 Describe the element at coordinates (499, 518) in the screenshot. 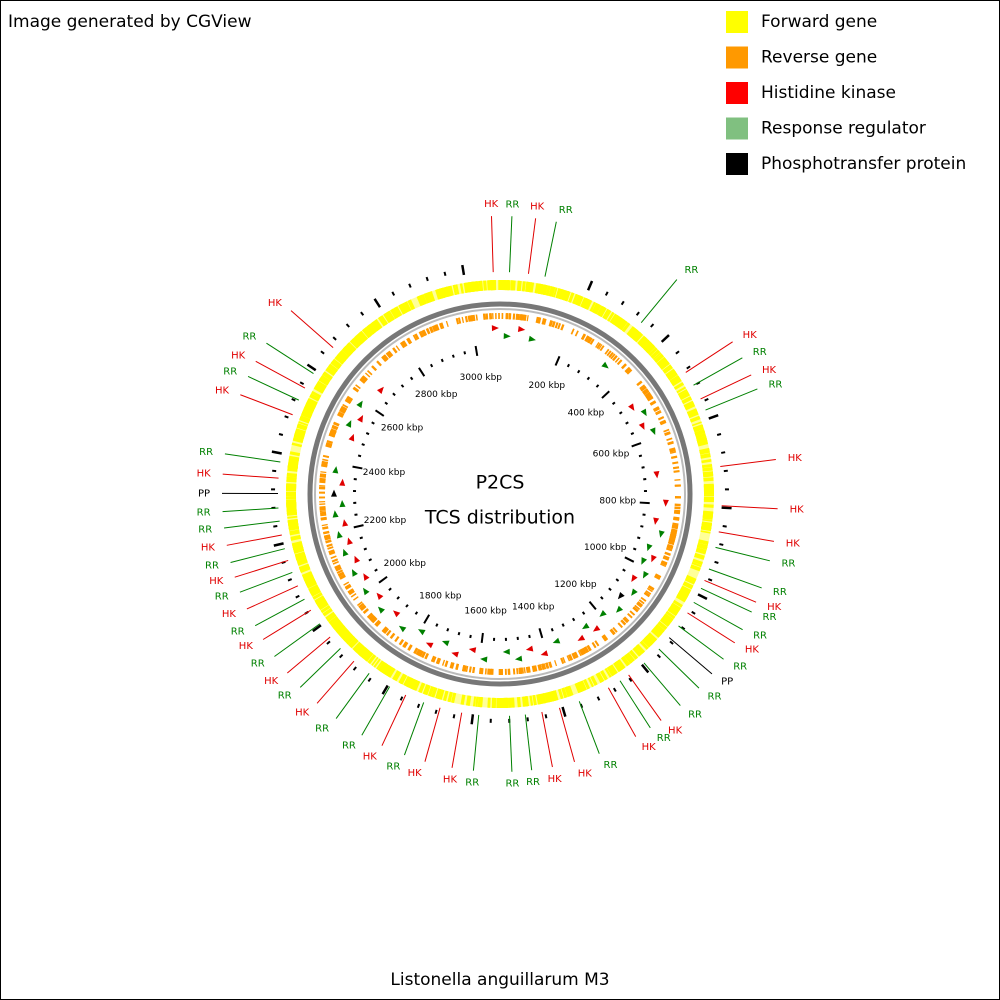

I see `center-subtitle: TCS distribution` at that location.